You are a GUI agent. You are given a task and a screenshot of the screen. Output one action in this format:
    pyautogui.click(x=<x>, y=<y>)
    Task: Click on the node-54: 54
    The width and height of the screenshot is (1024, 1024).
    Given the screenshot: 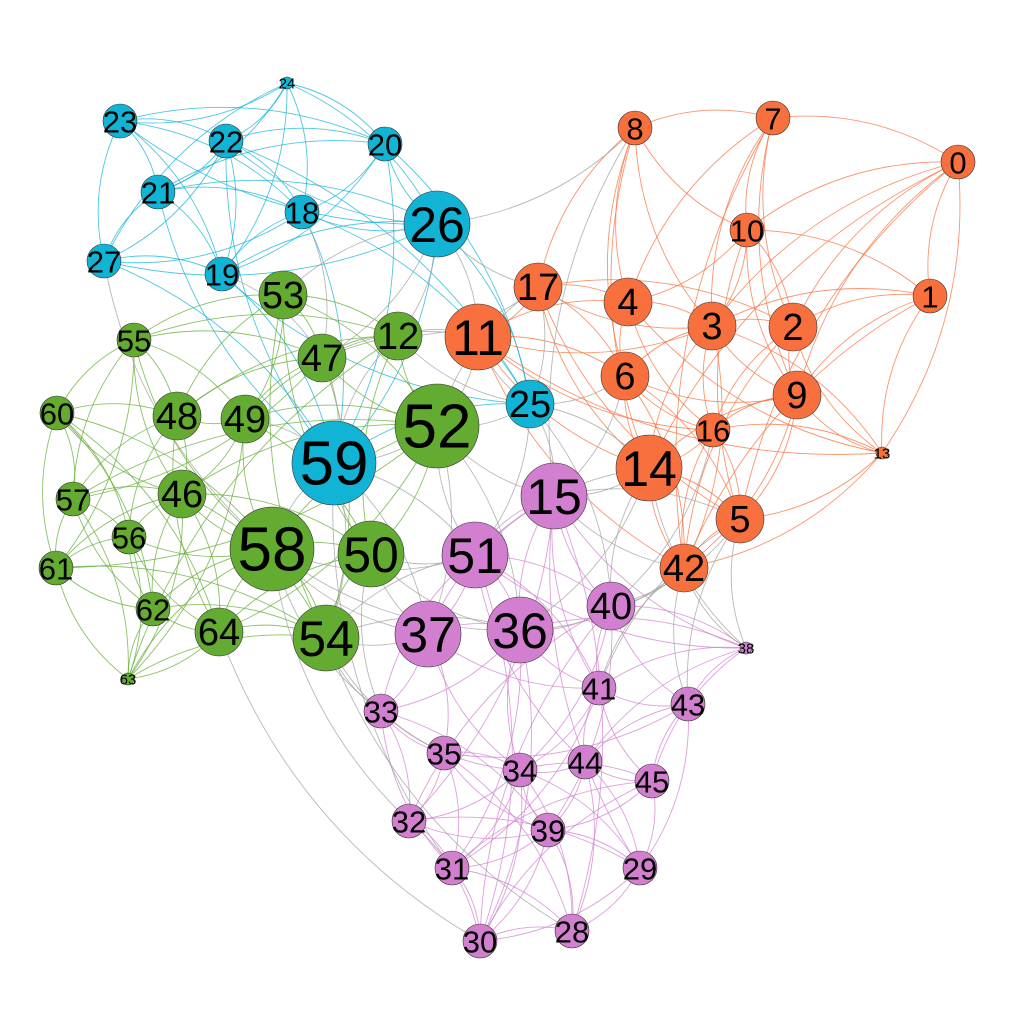 What is the action you would take?
    pyautogui.click(x=326, y=638)
    